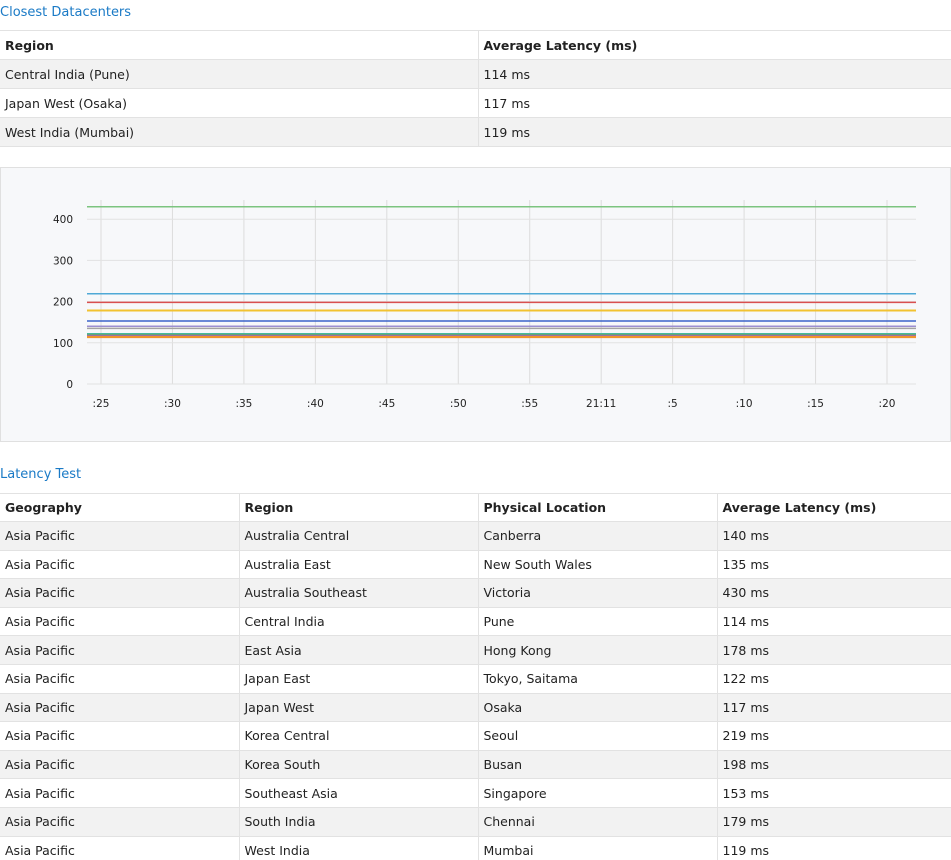  Describe the element at coordinates (41, 474) in the screenshot. I see `latency-test-title: Latency Test` at that location.